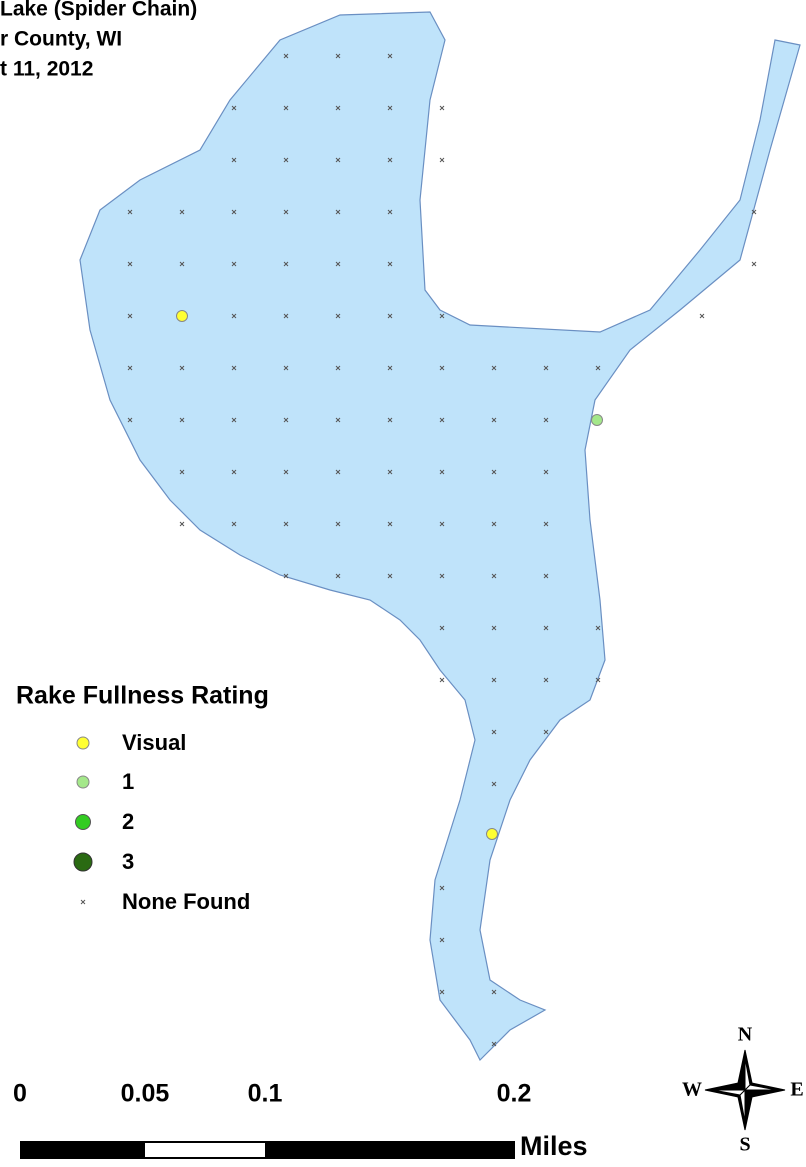 The height and width of the screenshot is (1167, 806). Describe the element at coordinates (554, 1146) in the screenshot. I see `scale-unit: Miles` at that location.